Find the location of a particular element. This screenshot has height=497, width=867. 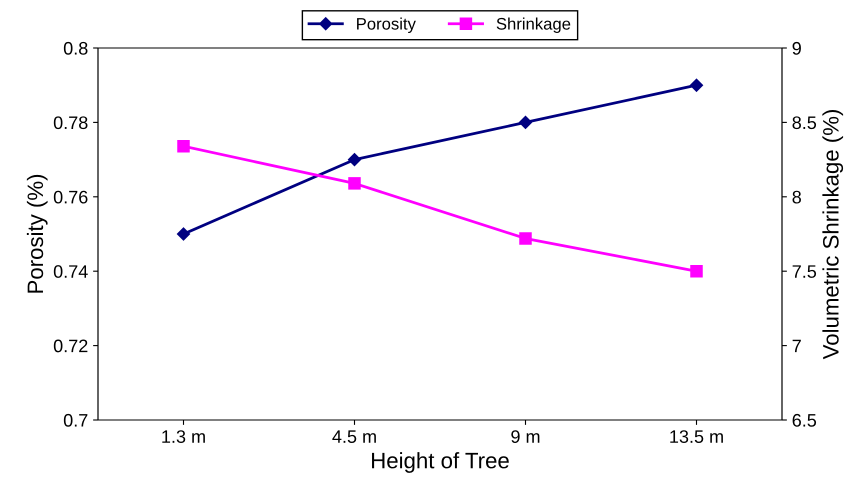

y2-tick-label: 6.5 is located at coordinates (804, 420).